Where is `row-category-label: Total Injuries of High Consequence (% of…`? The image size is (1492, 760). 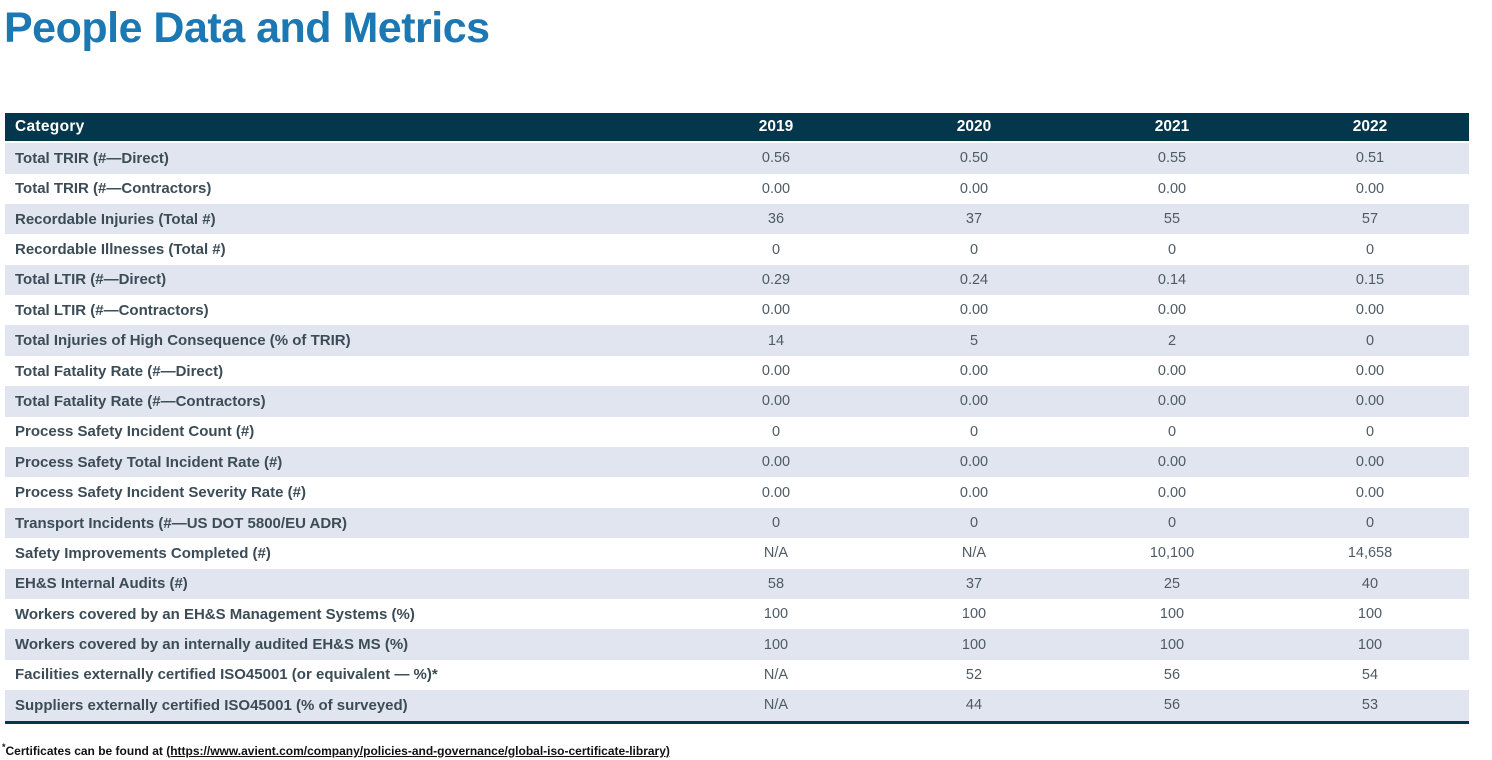
row-category-label: Total Injuries of High Consequence (% of… is located at coordinates (183, 341).